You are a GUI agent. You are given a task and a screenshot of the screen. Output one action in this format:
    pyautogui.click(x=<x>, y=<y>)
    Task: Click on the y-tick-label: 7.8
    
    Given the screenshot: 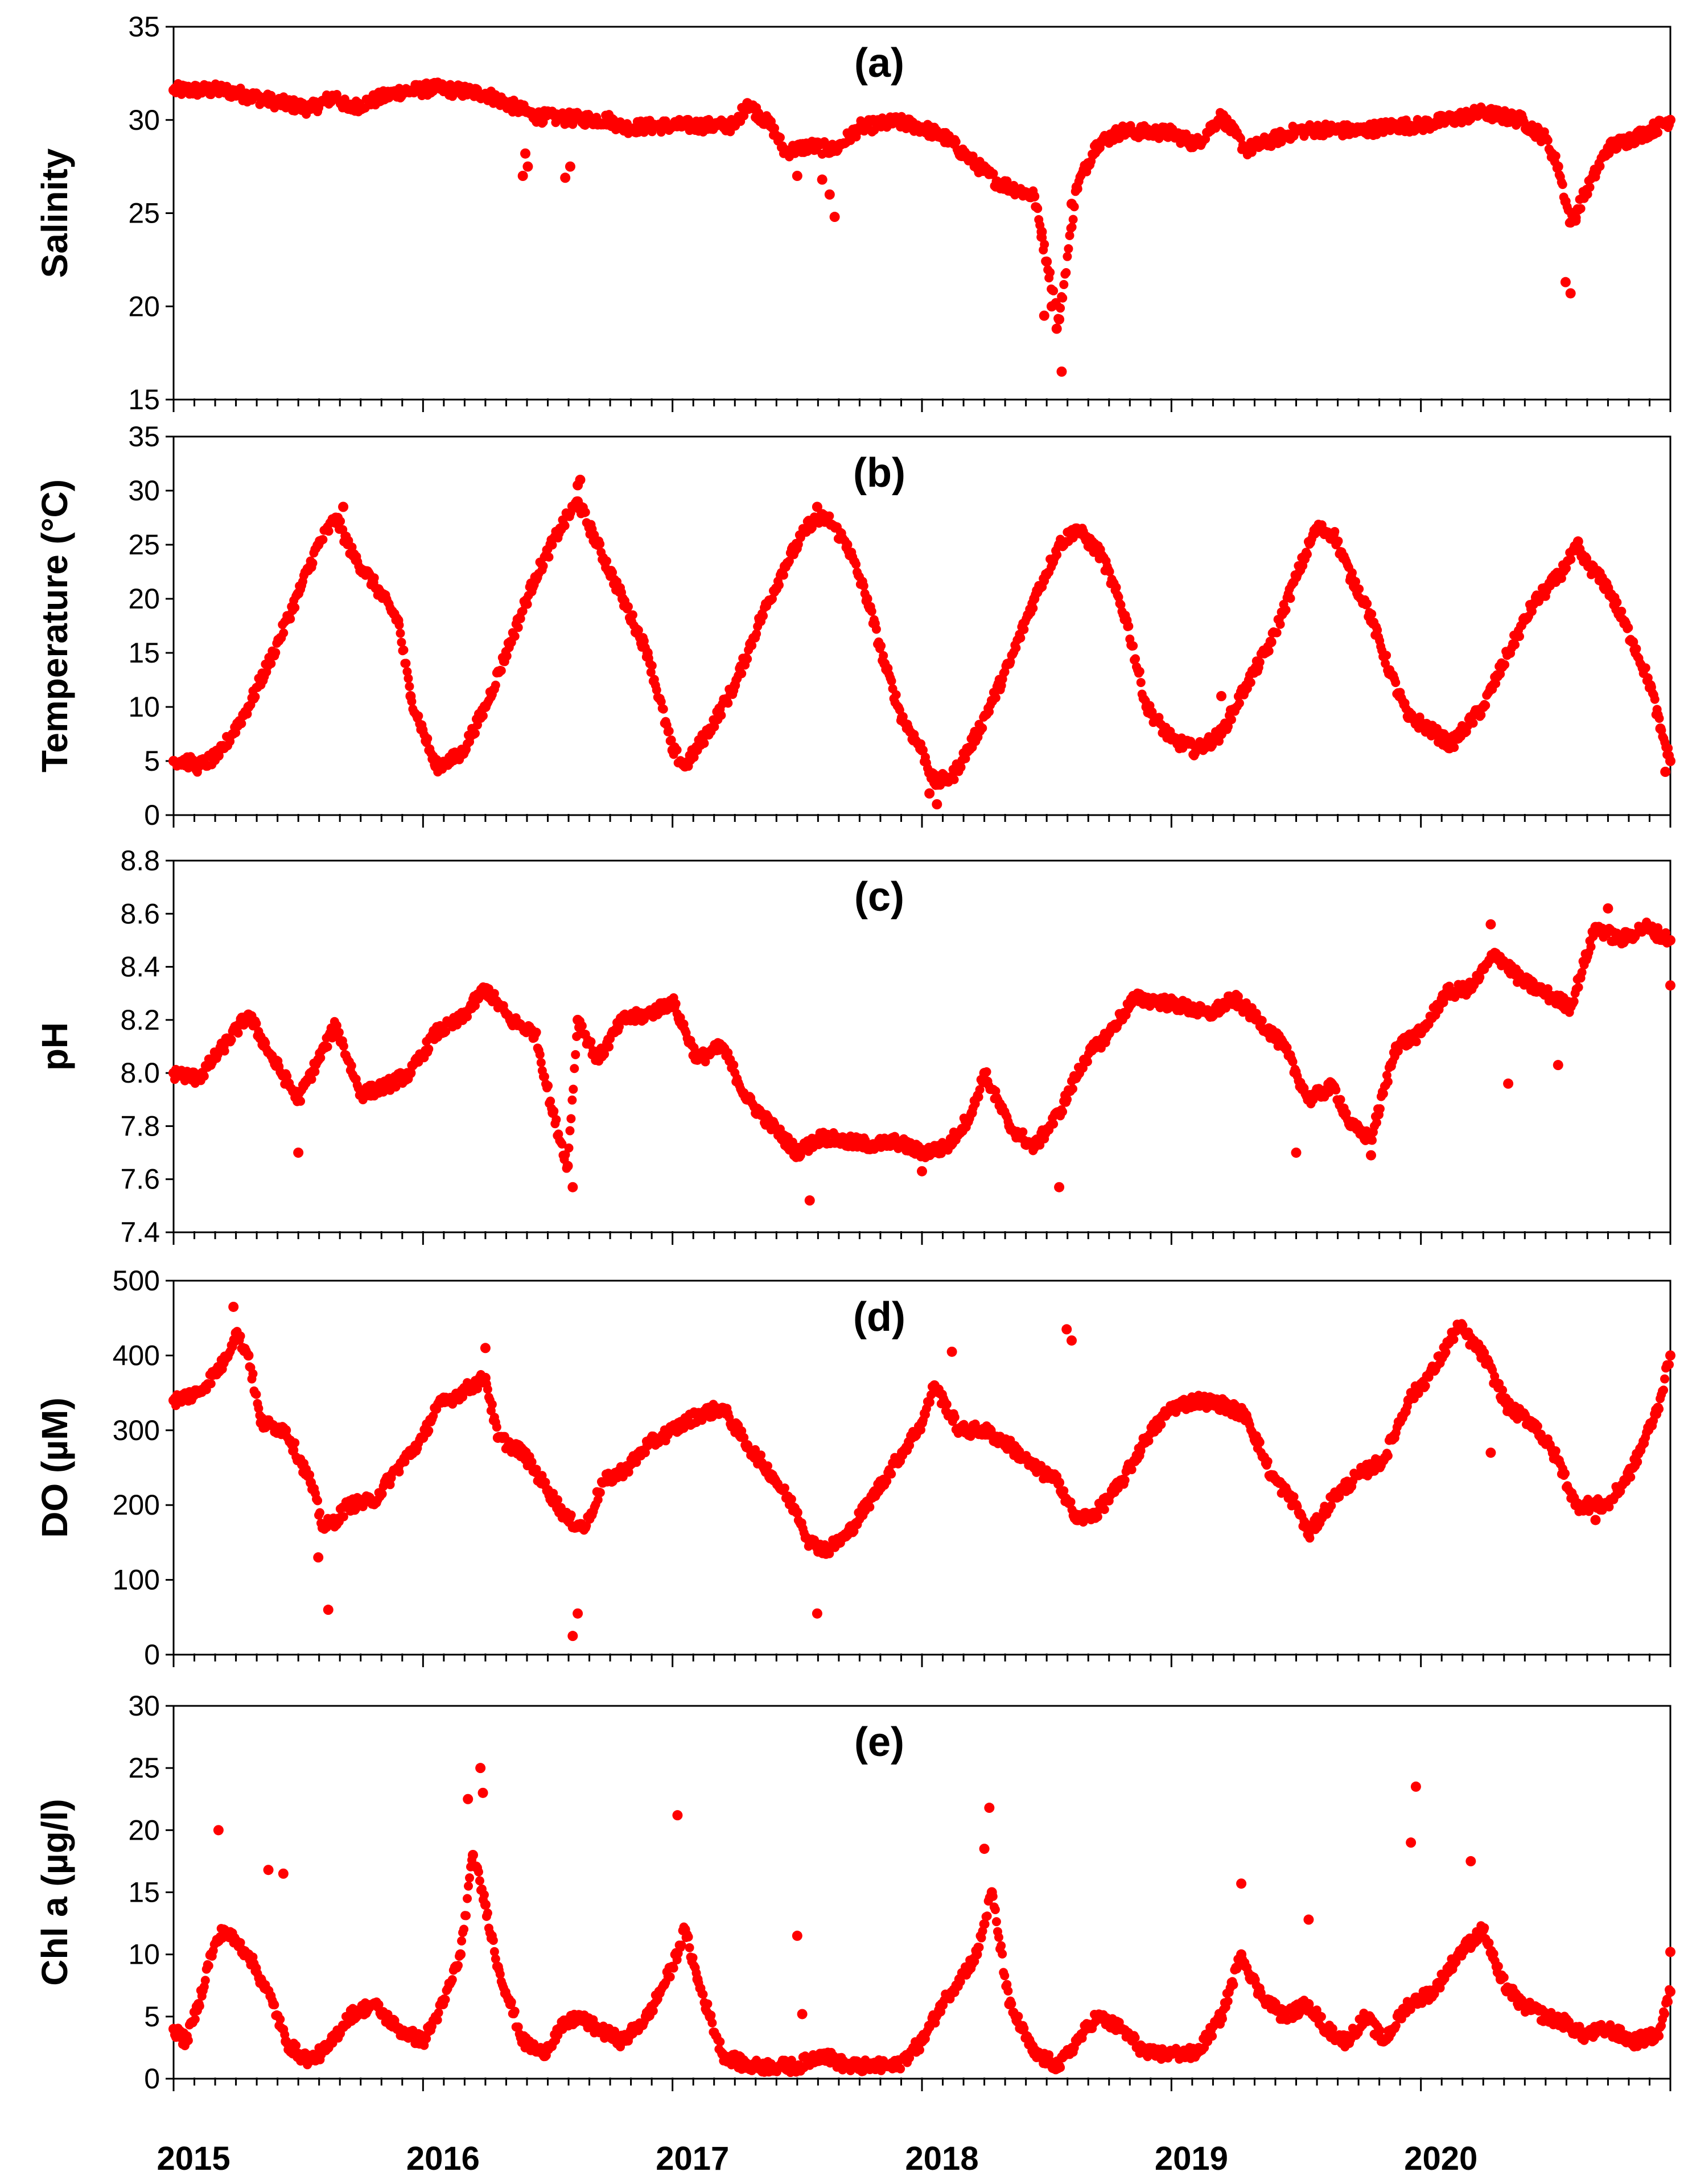 What is the action you would take?
    pyautogui.click(x=140, y=1126)
    